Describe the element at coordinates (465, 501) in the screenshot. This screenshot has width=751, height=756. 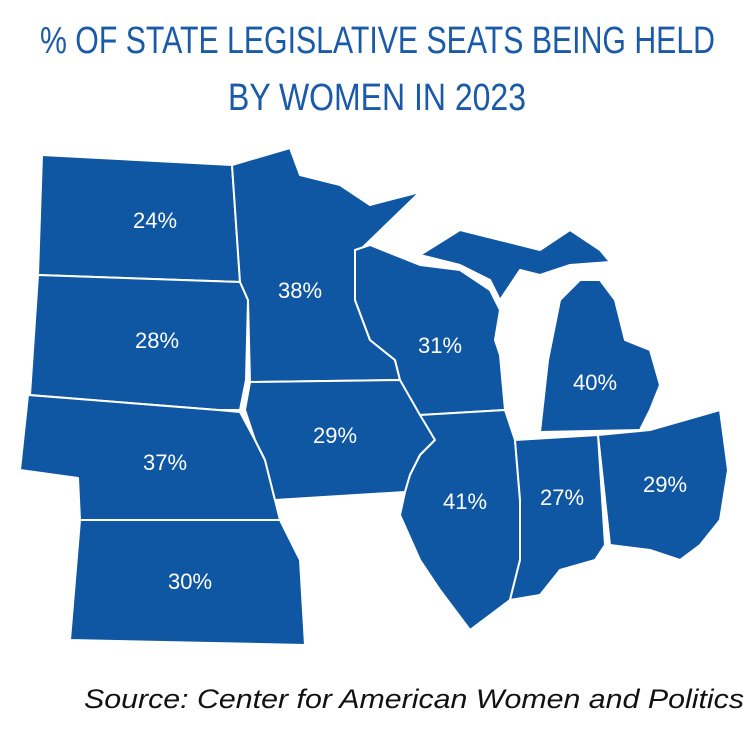
I see `region-label: 41%` at that location.